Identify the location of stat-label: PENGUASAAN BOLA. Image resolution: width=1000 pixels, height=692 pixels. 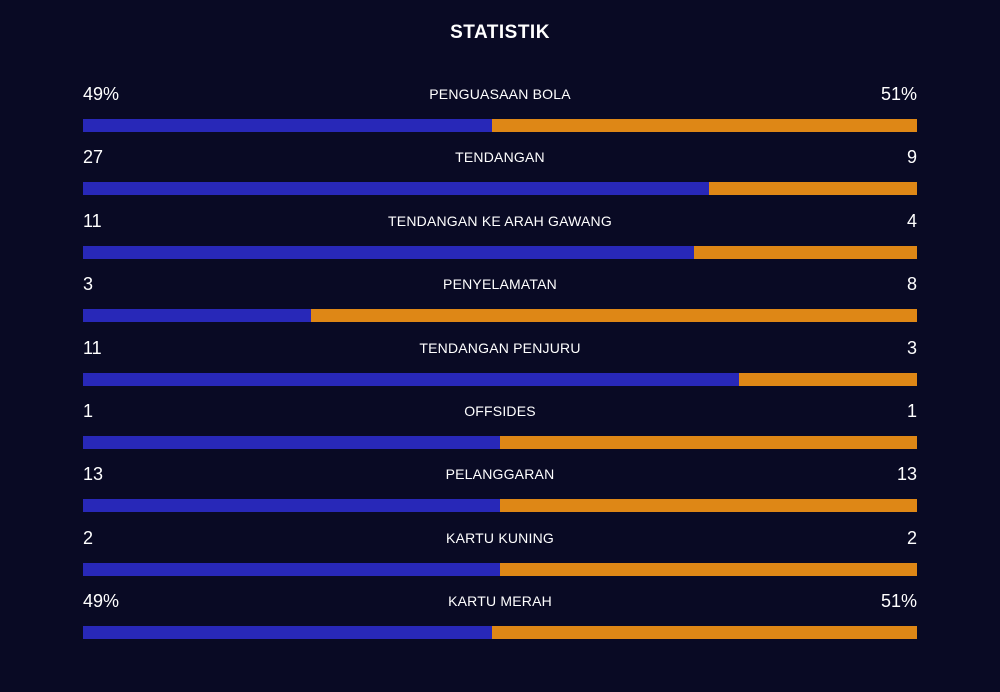
(500, 94).